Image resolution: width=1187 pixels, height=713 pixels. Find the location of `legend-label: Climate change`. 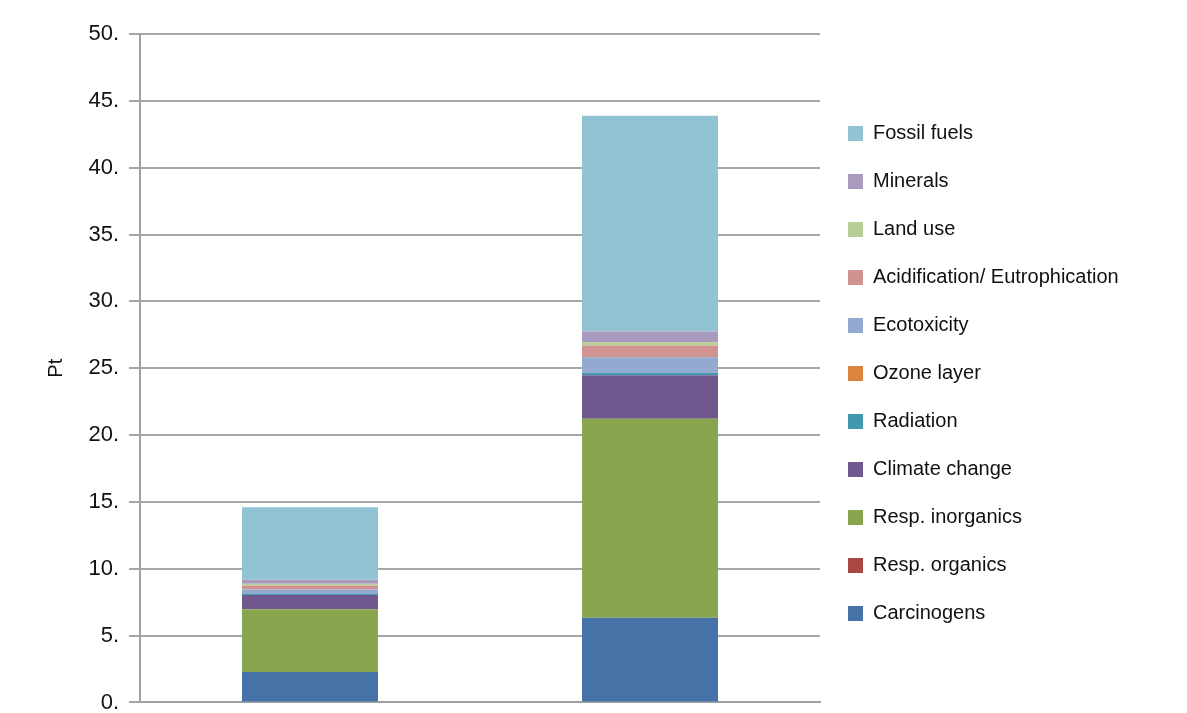

legend-label: Climate change is located at coordinates (942, 468).